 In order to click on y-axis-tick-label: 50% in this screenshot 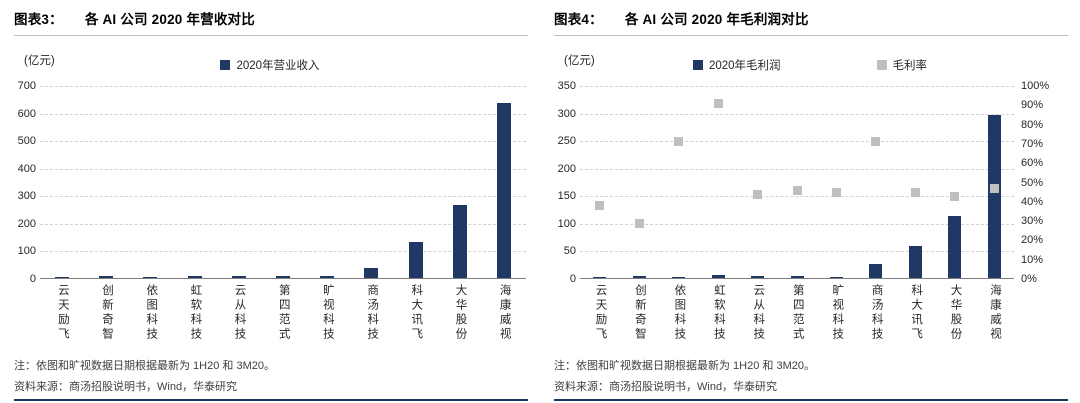, I will do `click(1032, 182)`.